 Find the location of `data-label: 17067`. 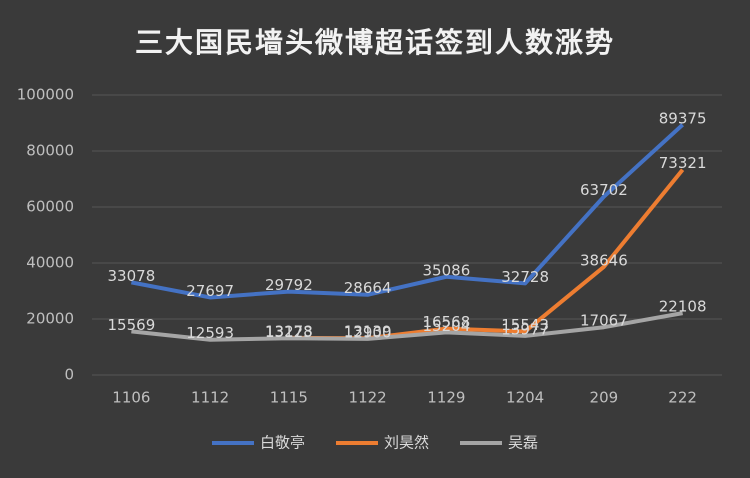

data-label: 17067 is located at coordinates (604, 321).